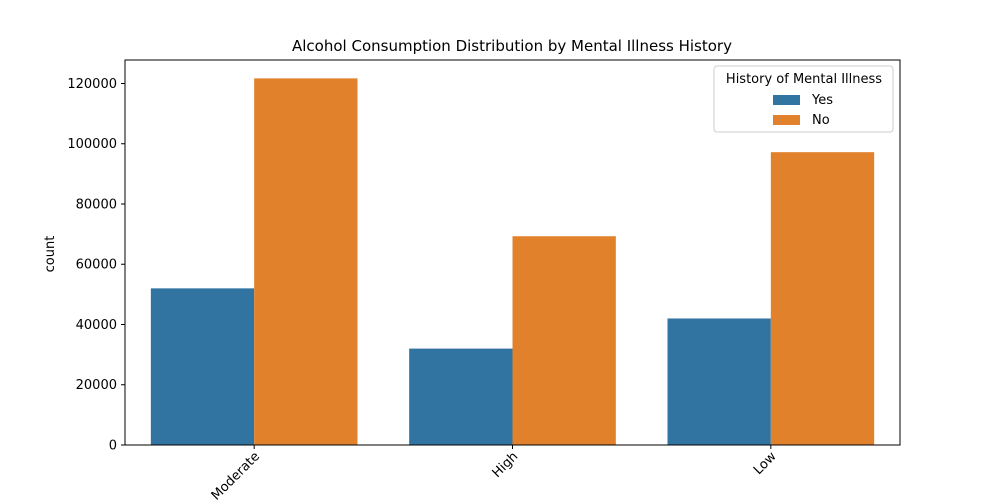  What do you see at coordinates (822, 100) in the screenshot?
I see `legend-label-yes: Yes` at bounding box center [822, 100].